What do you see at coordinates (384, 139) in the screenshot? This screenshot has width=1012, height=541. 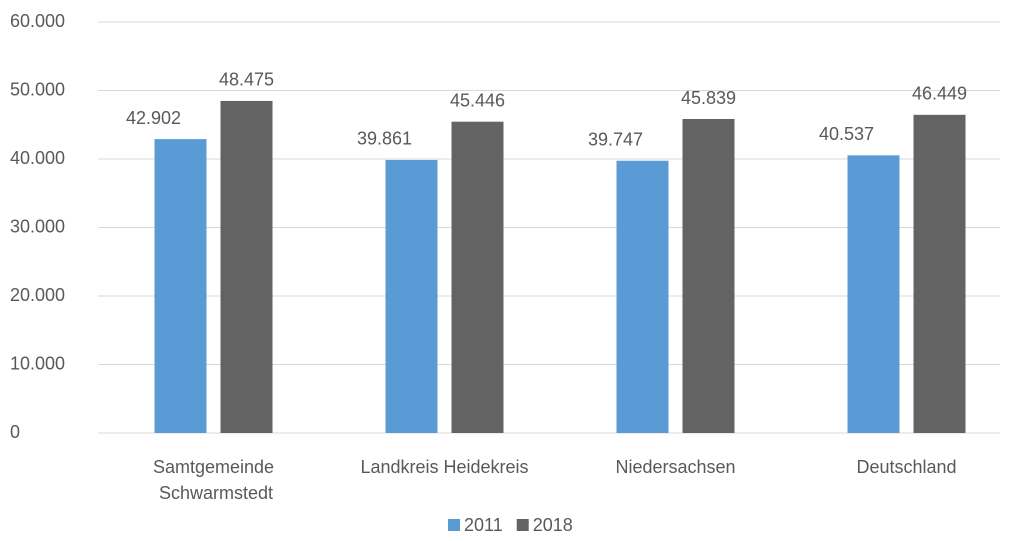 I see `data-label: 39.861` at bounding box center [384, 139].